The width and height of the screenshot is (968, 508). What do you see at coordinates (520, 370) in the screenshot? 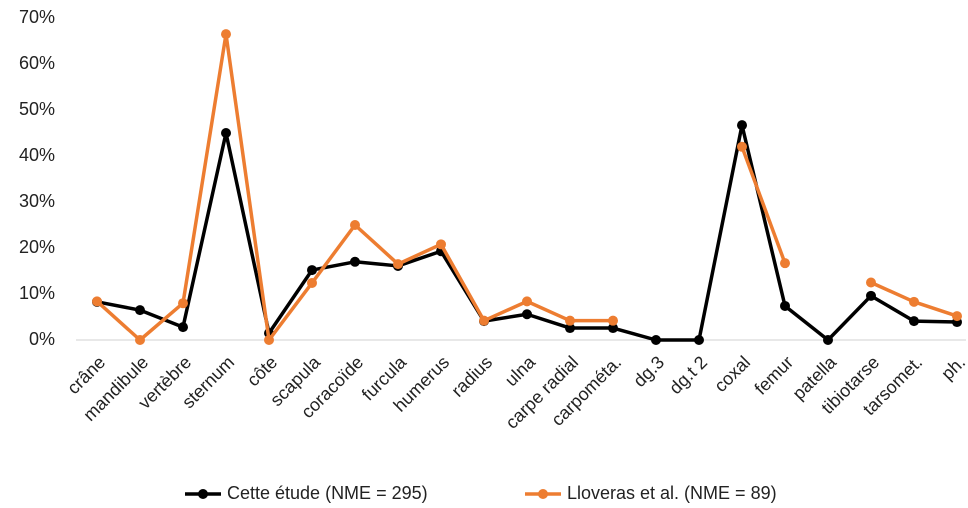
I see `x-tick-label: ulna` at bounding box center [520, 370].